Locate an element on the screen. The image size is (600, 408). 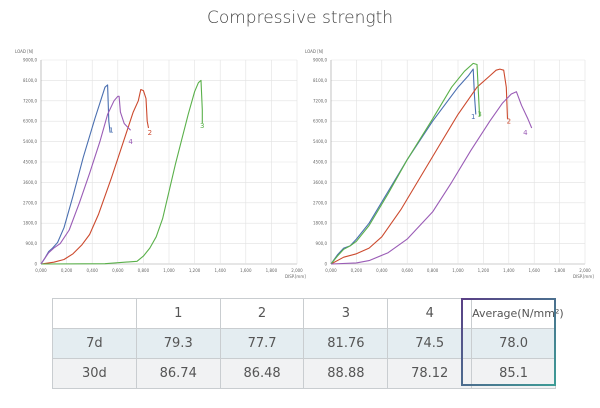
left-xlabel: DISP.[mm] is located at coordinates (295, 276).